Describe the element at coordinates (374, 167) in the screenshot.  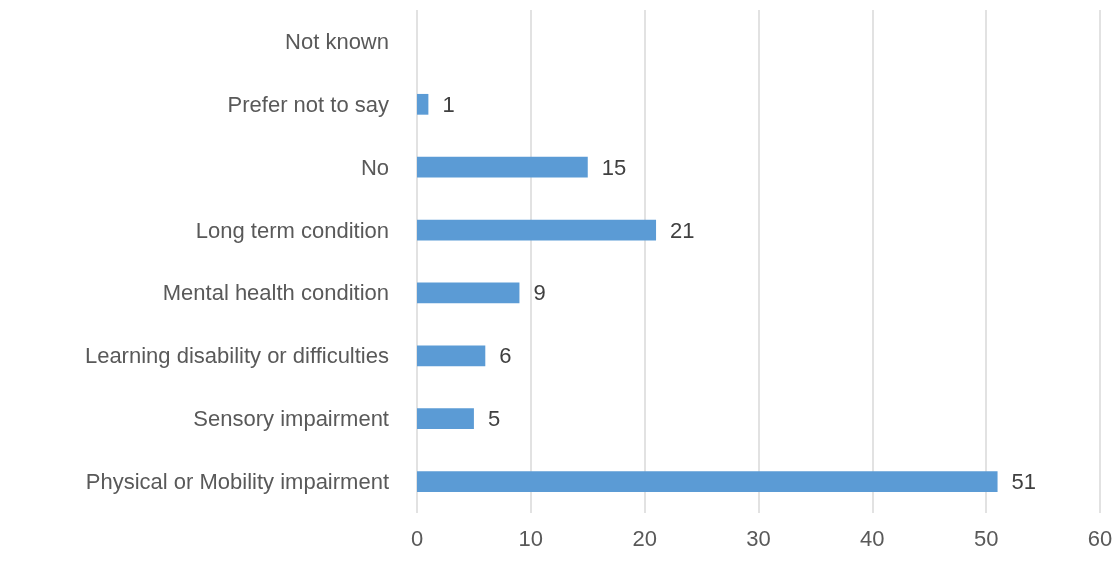
I see `y-tick-label: No` at that location.